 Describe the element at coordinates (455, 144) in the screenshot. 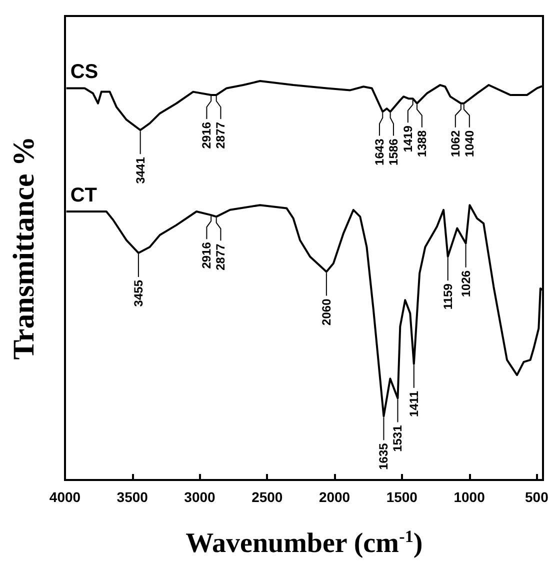

I see `annotation: 1062` at that location.